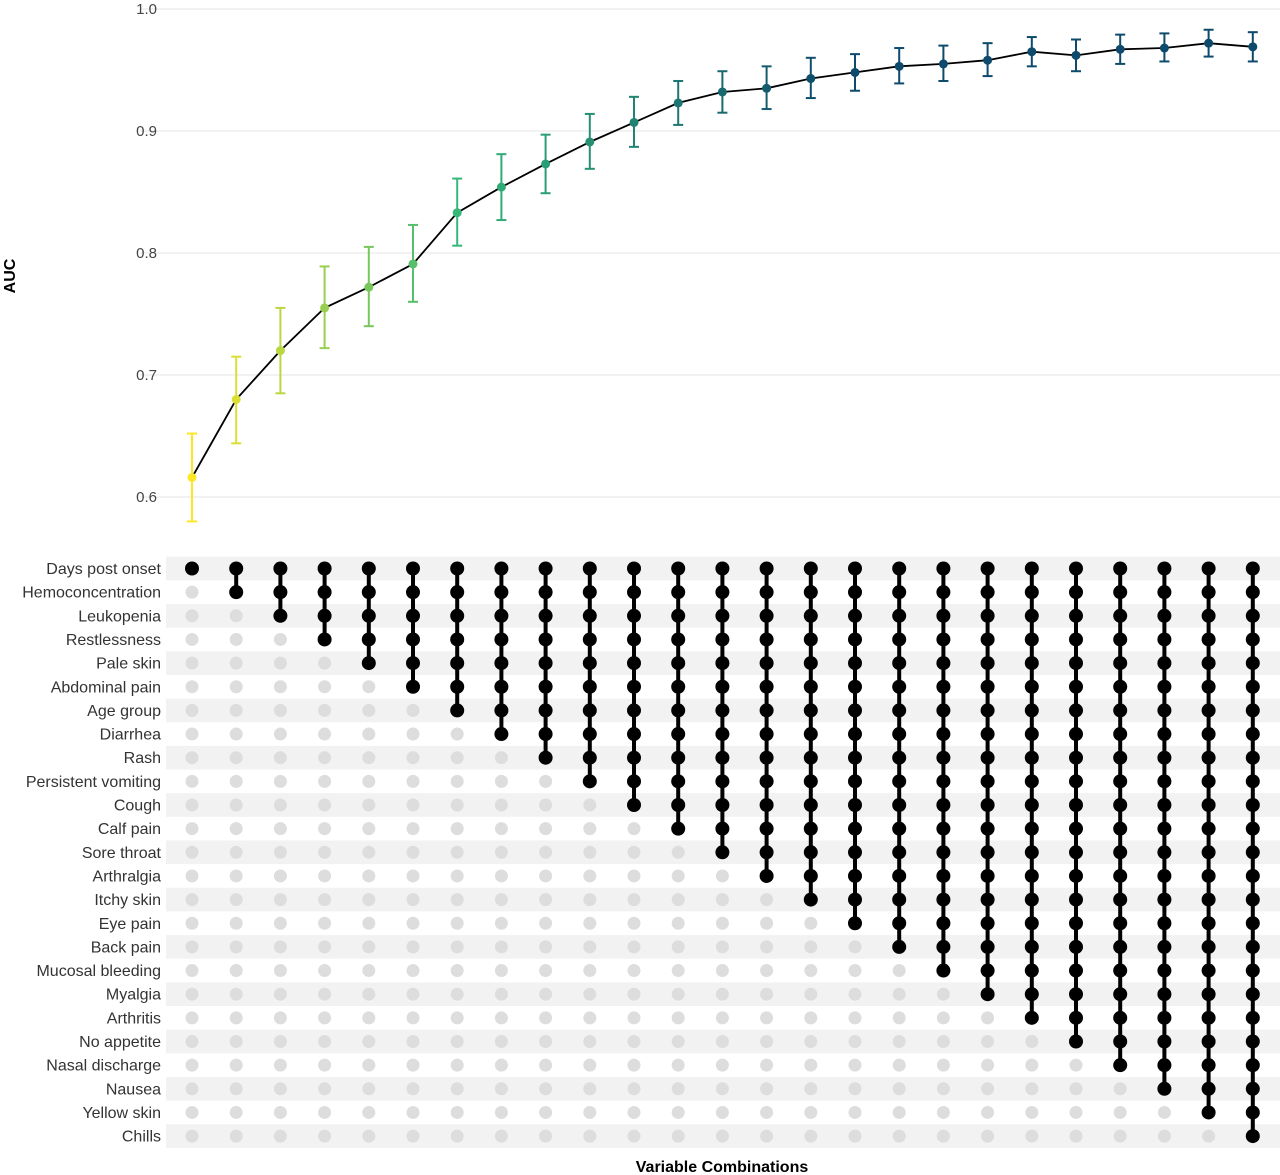  What do you see at coordinates (120, 1042) in the screenshot?
I see `variable-label: No appetite` at bounding box center [120, 1042].